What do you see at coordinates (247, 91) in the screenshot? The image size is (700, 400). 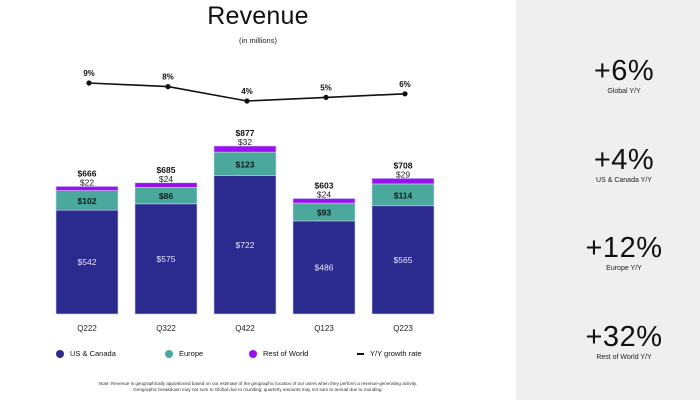 I see `growth-rate-label: 4%` at bounding box center [247, 91].